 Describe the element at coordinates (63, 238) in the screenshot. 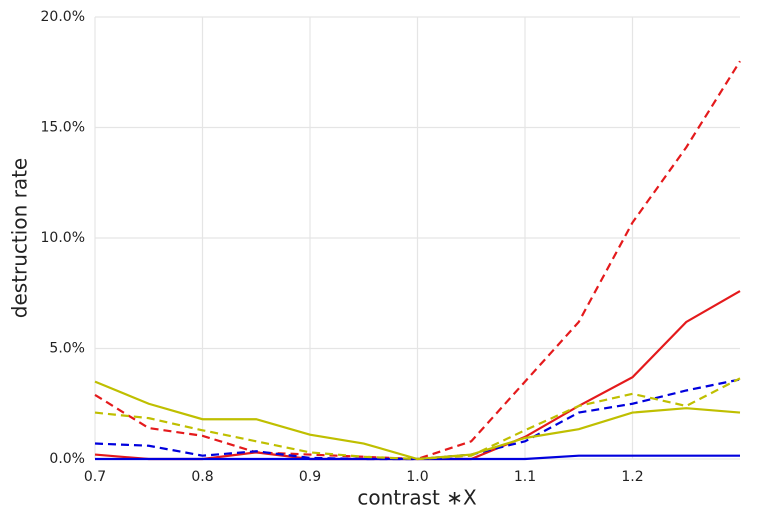

I see `y-tick-label: 10.0%` at that location.